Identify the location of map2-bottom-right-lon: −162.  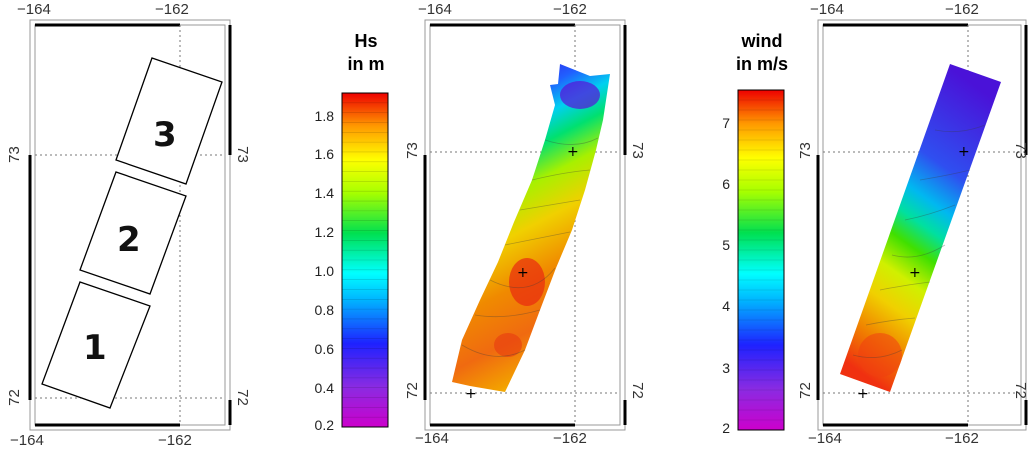
(570, 438).